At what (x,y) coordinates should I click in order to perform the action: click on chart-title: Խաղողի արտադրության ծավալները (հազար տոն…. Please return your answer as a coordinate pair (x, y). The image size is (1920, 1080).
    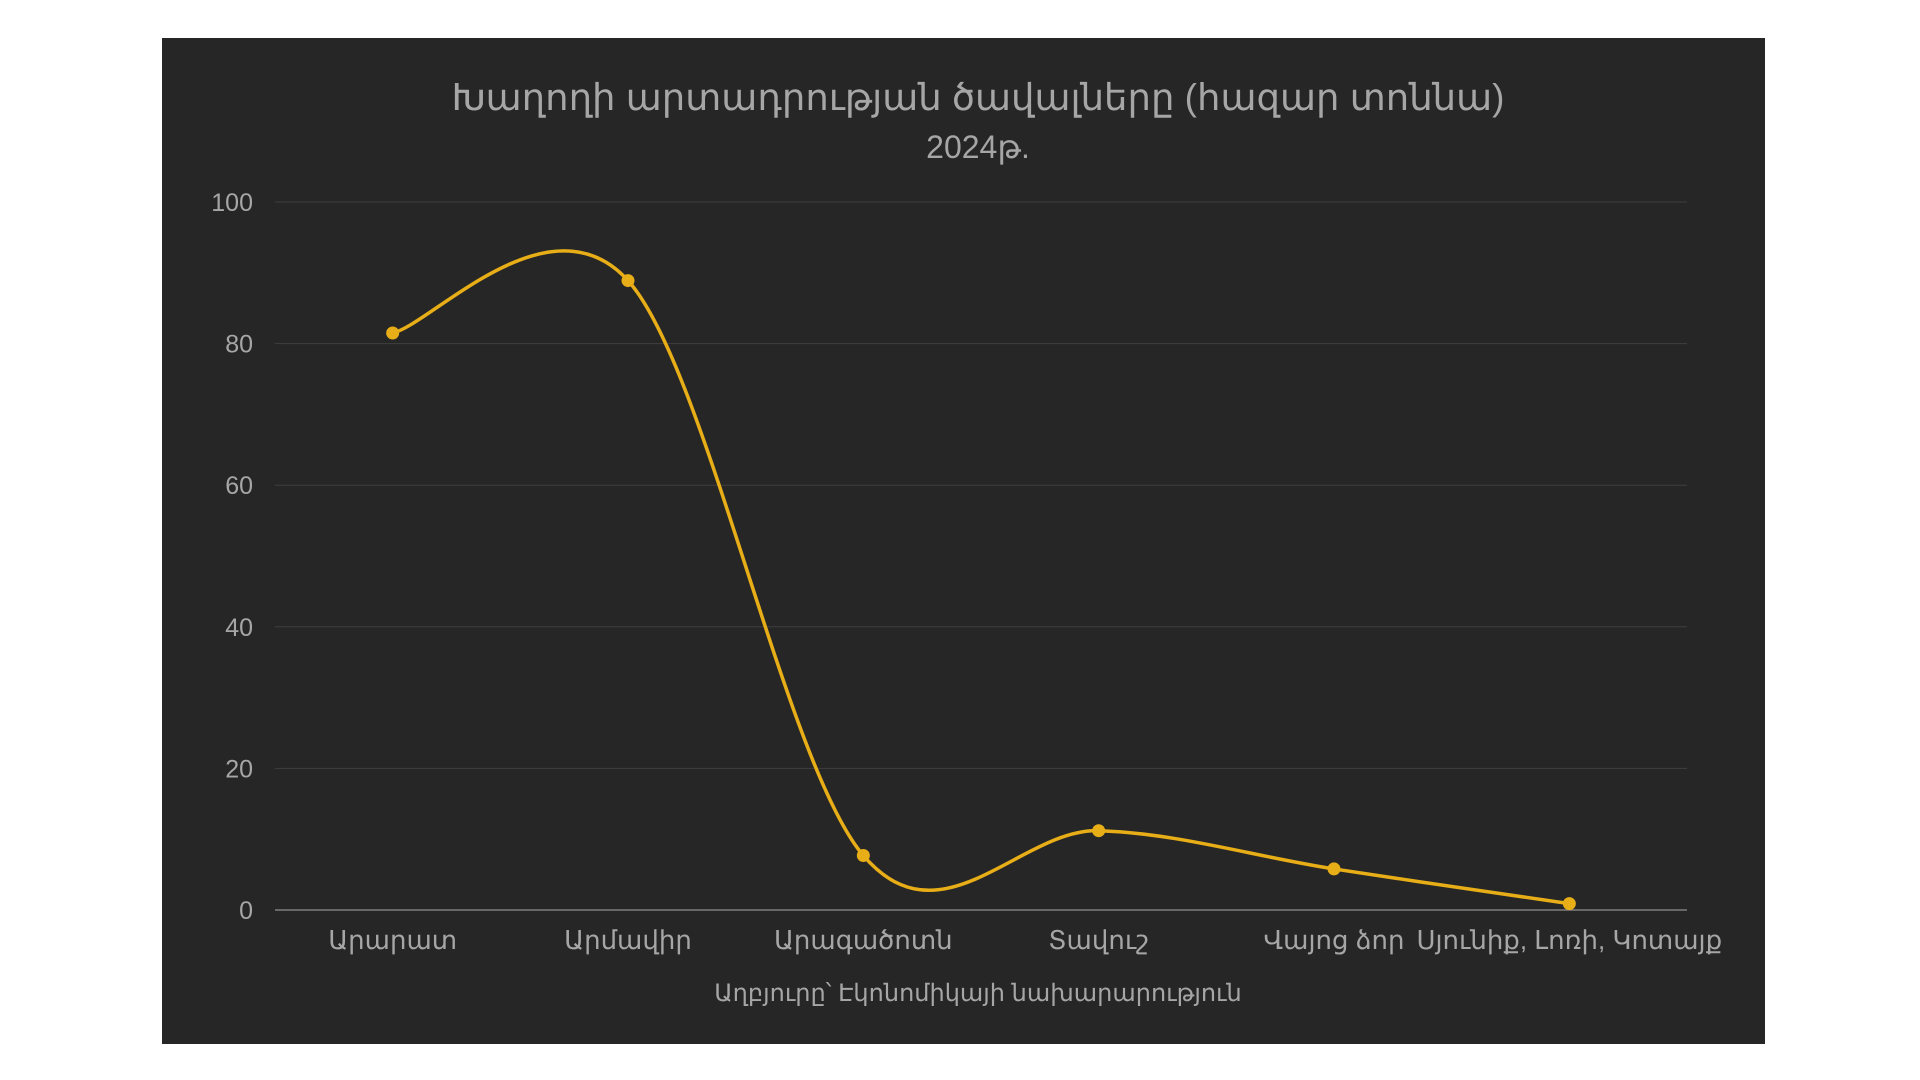
    Looking at the image, I should click on (978, 97).